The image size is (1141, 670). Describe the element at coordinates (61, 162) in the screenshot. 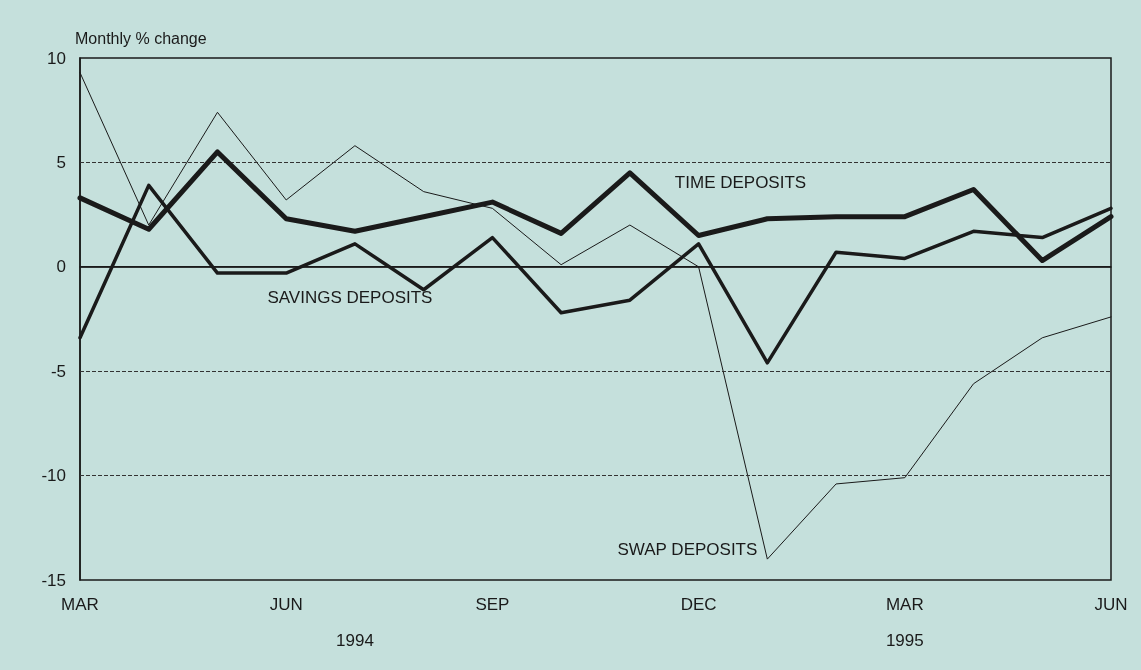

I see `y-tick-label: 5` at that location.